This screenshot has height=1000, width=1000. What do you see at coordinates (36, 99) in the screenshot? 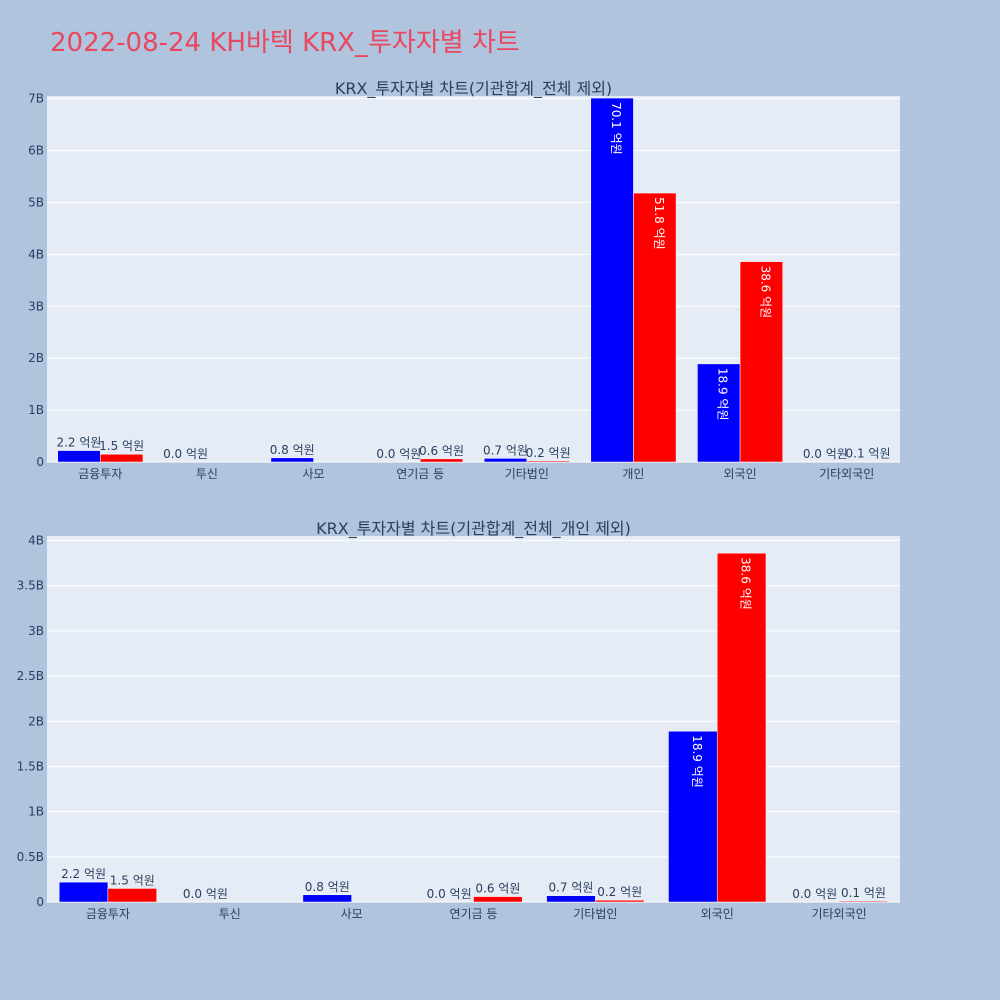
I see `y-tick-label: 7B` at bounding box center [36, 99].